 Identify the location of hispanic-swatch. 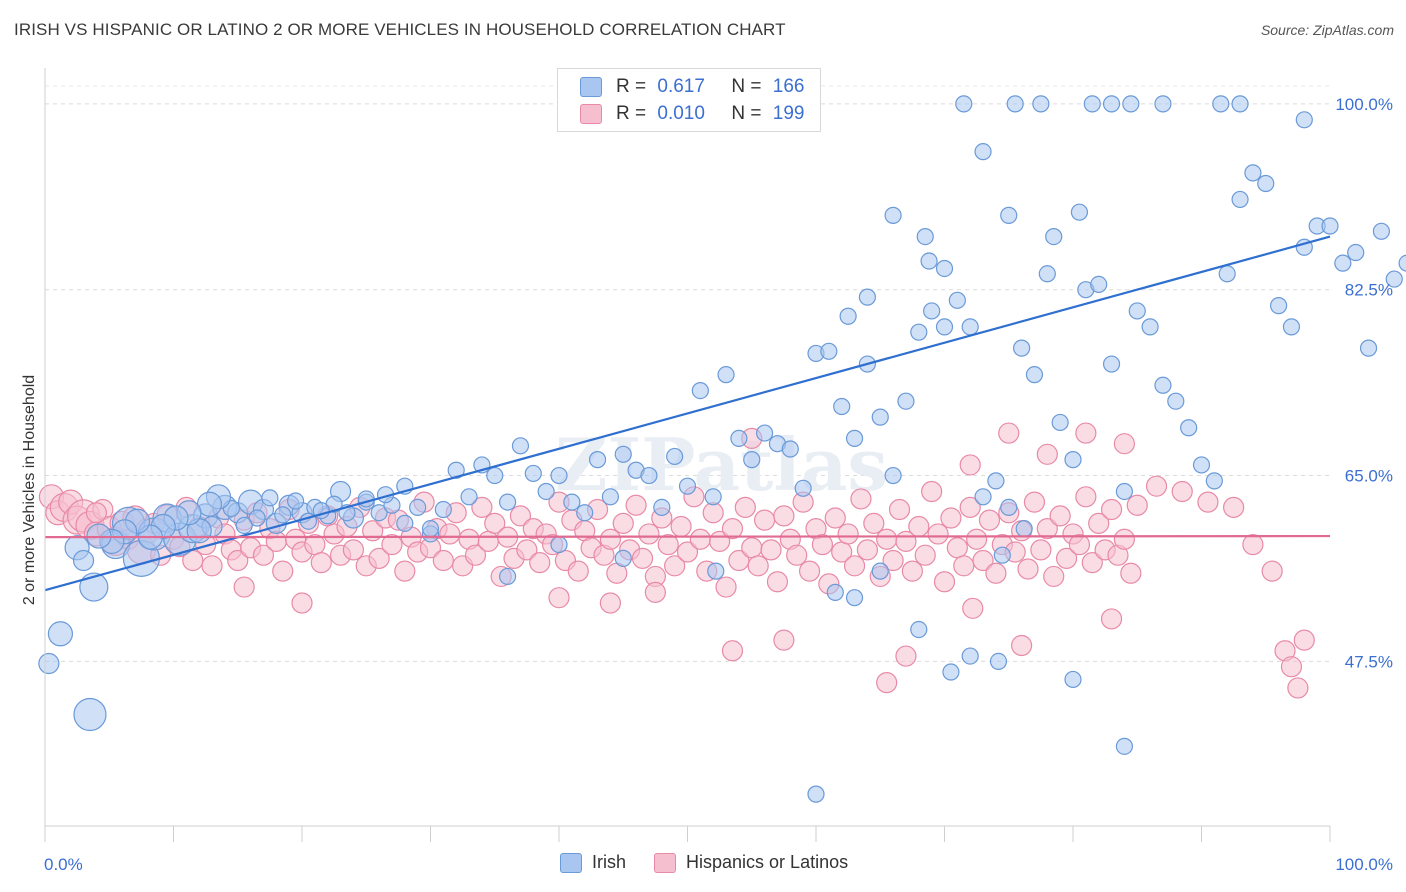
(591, 114).